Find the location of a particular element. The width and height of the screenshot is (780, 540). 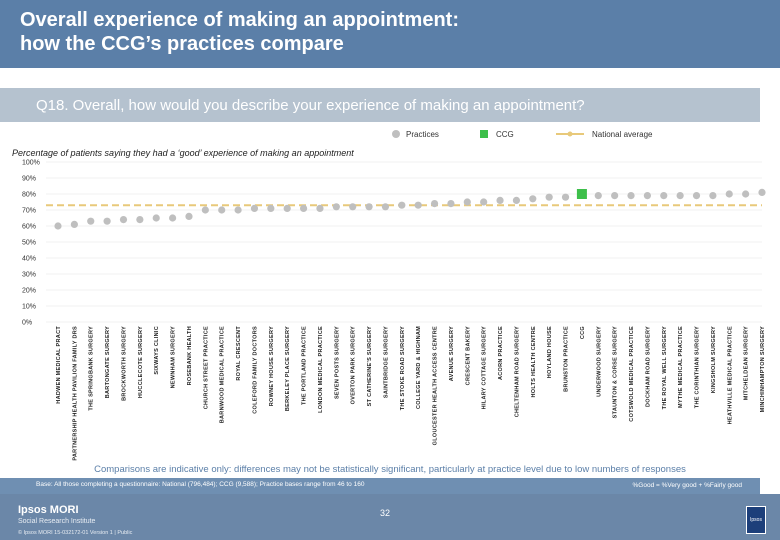

y-tick-label: 80% is located at coordinates (29, 195).